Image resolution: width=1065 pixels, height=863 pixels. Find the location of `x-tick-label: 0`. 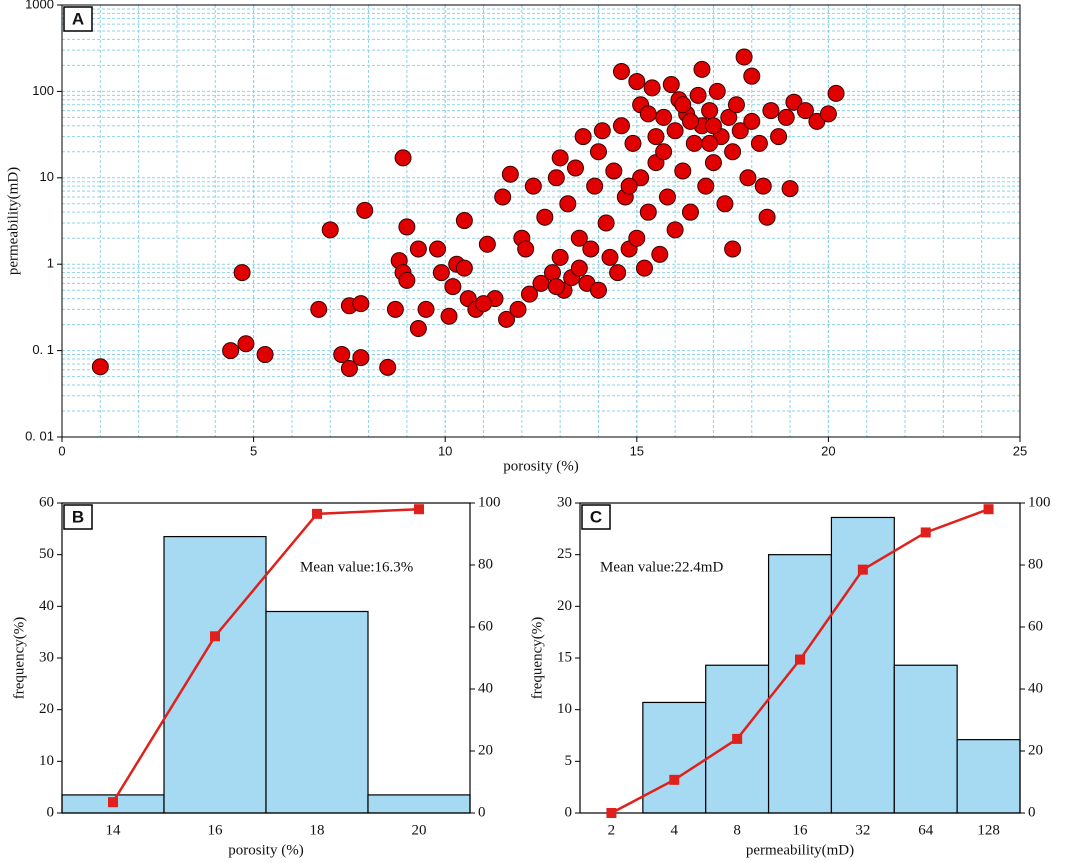

x-tick-label: 0 is located at coordinates (61, 450).